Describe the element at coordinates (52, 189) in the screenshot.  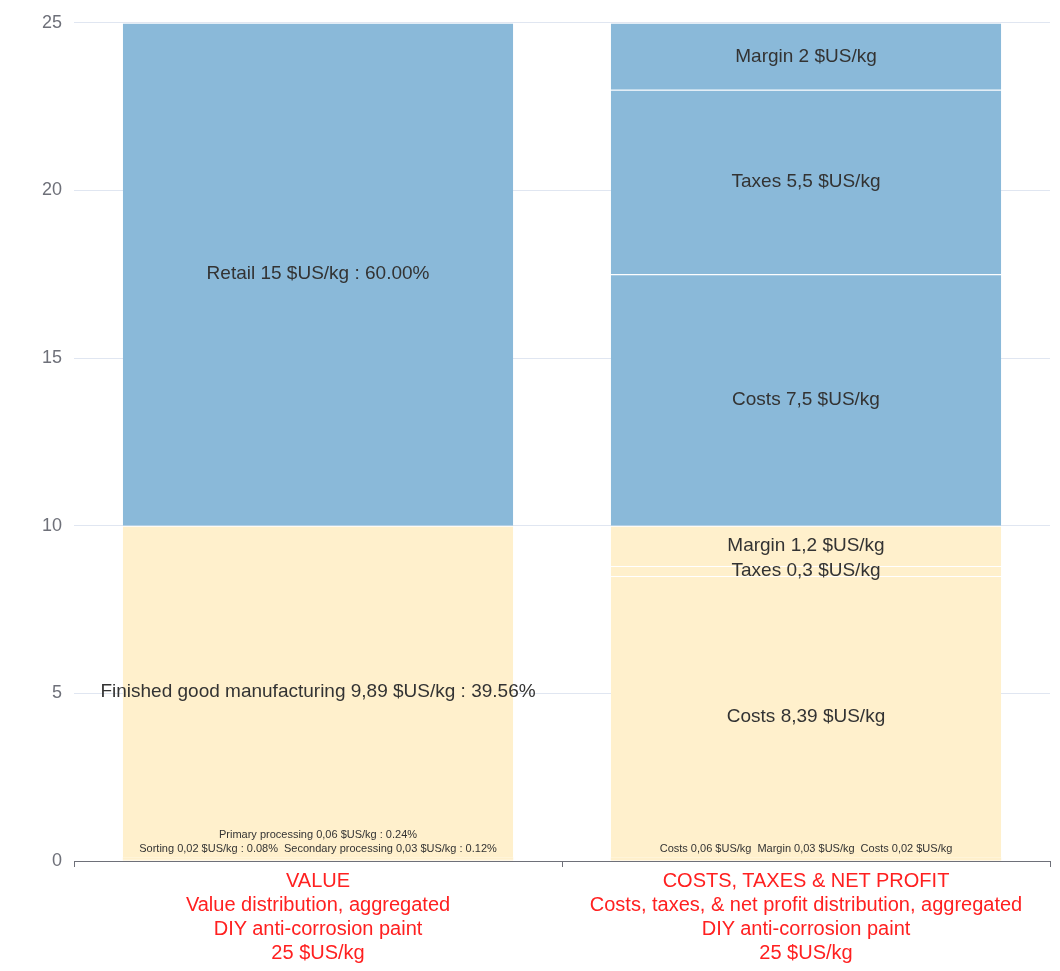
I see `y-tick-label: 20` at that location.